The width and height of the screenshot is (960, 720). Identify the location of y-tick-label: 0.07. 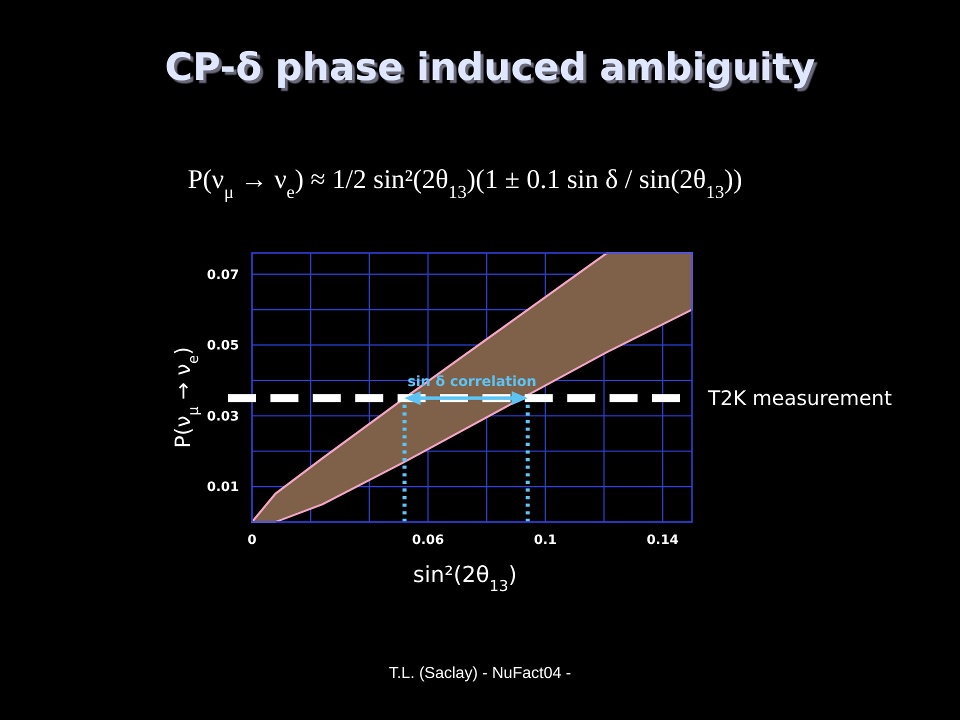
(222, 275).